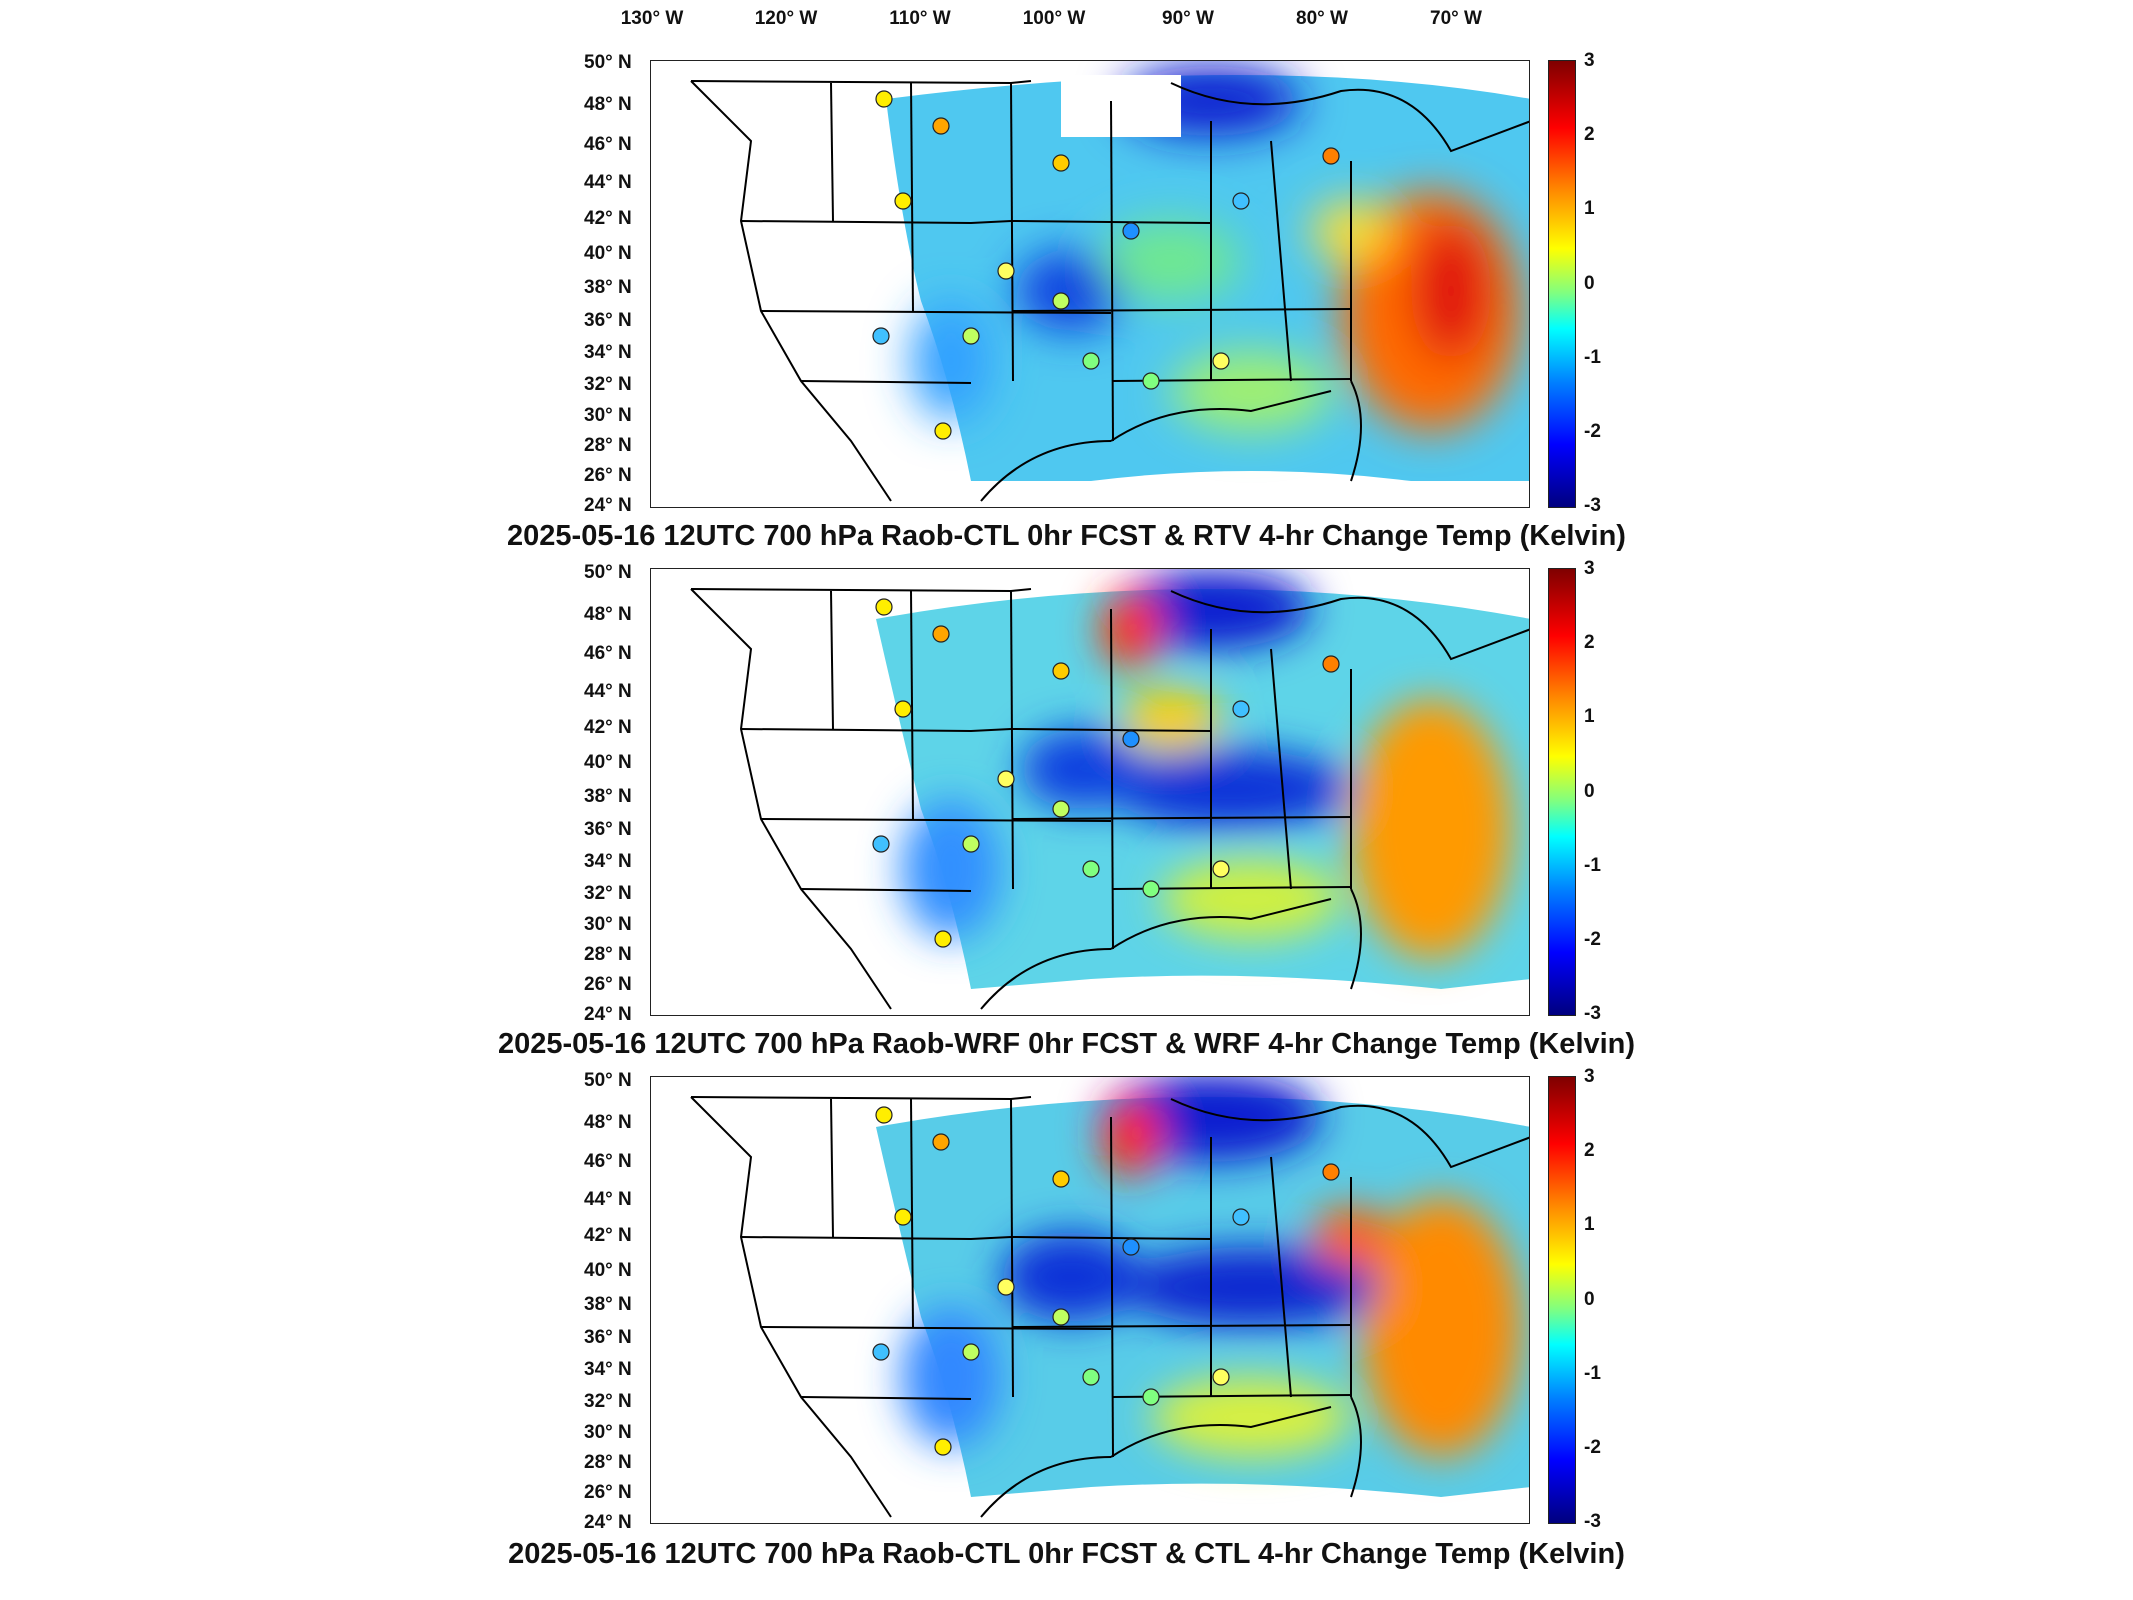 The height and width of the screenshot is (1600, 2133). Describe the element at coordinates (920, 18) in the screenshot. I see `lon-label: 110° W` at that location.